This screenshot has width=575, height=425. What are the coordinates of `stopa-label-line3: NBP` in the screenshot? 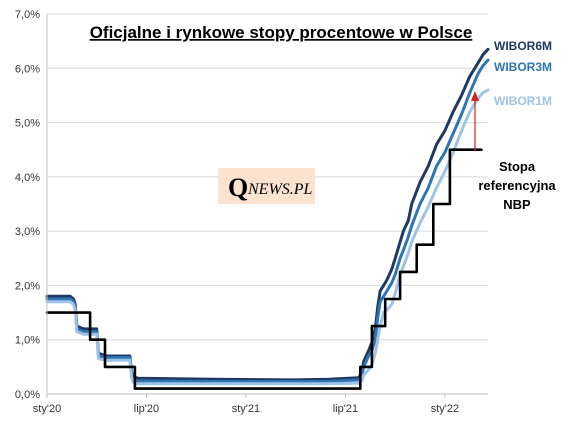 It's located at (517, 204).